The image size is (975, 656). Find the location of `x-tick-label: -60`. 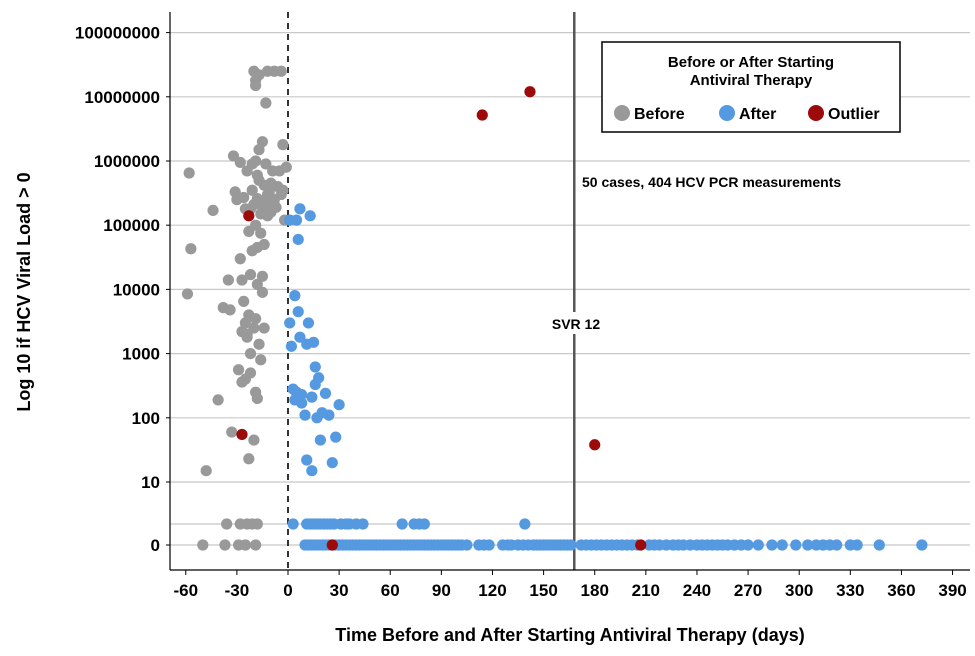

x-tick-label: -60 is located at coordinates (185, 590).